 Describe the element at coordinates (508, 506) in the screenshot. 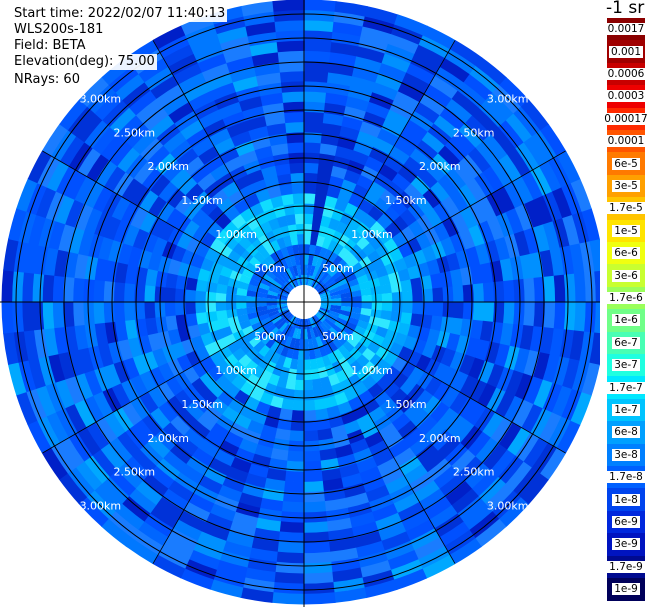

I see `range-label: 3.00km` at that location.